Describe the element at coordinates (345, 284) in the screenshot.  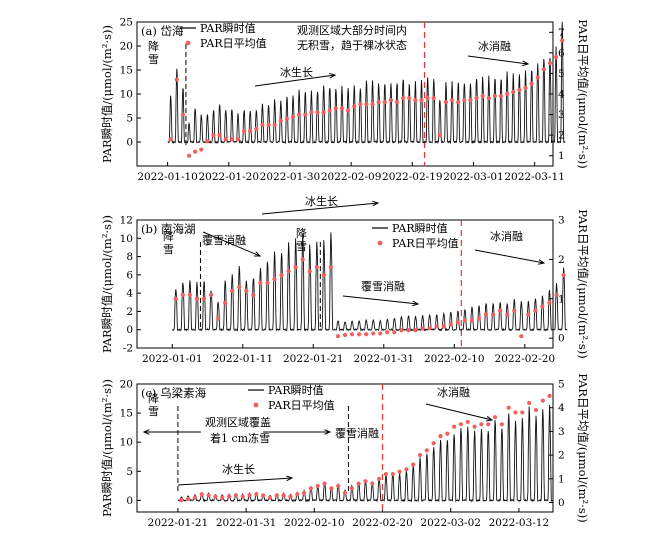
I see `plot-frame` at that location.